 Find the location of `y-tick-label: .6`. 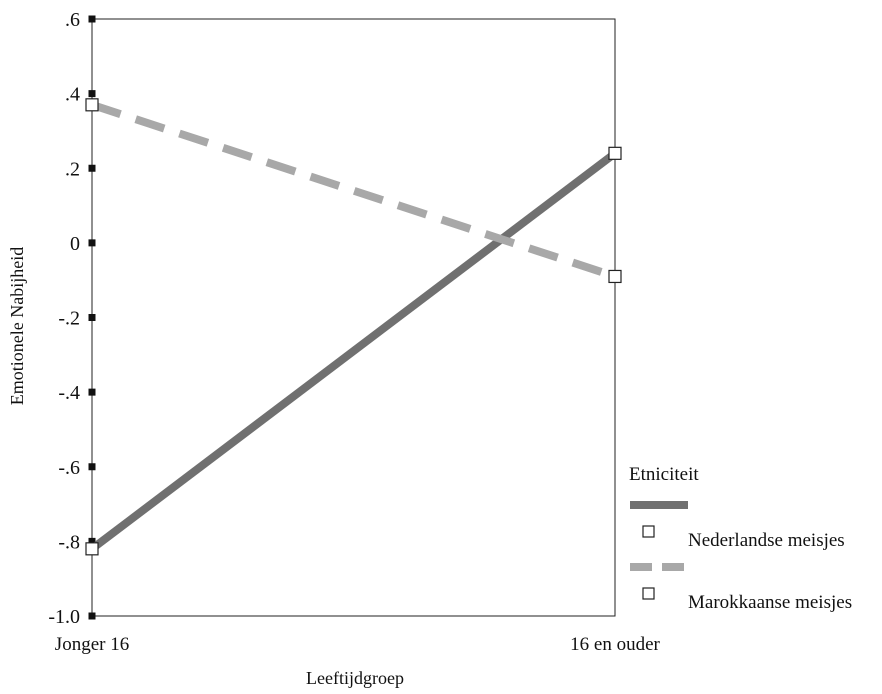

y-tick-label: .6 is located at coordinates (72, 20).